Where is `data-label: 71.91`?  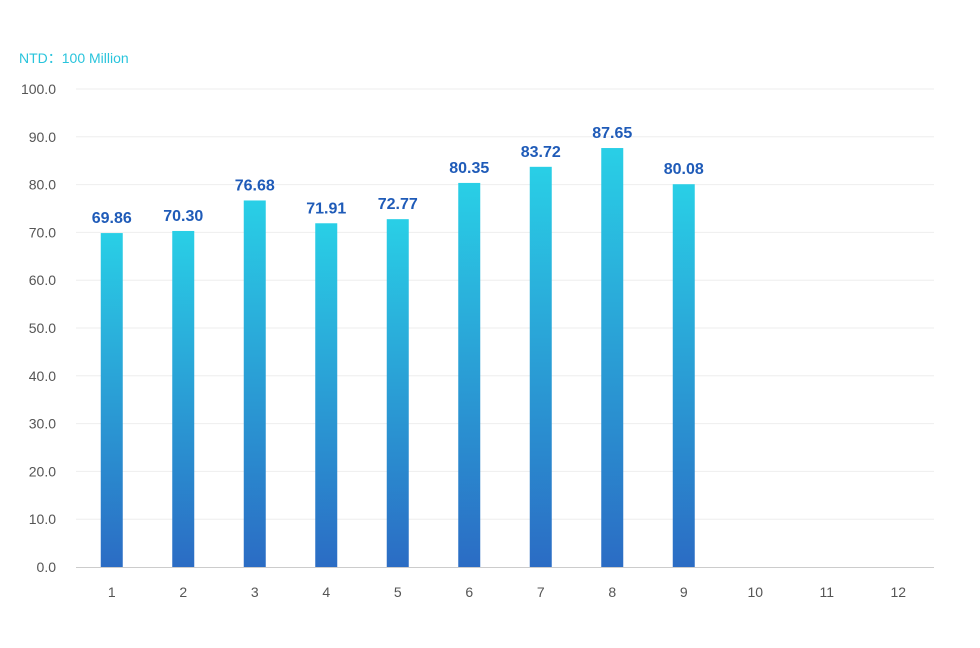 data-label: 71.91 is located at coordinates (326, 208).